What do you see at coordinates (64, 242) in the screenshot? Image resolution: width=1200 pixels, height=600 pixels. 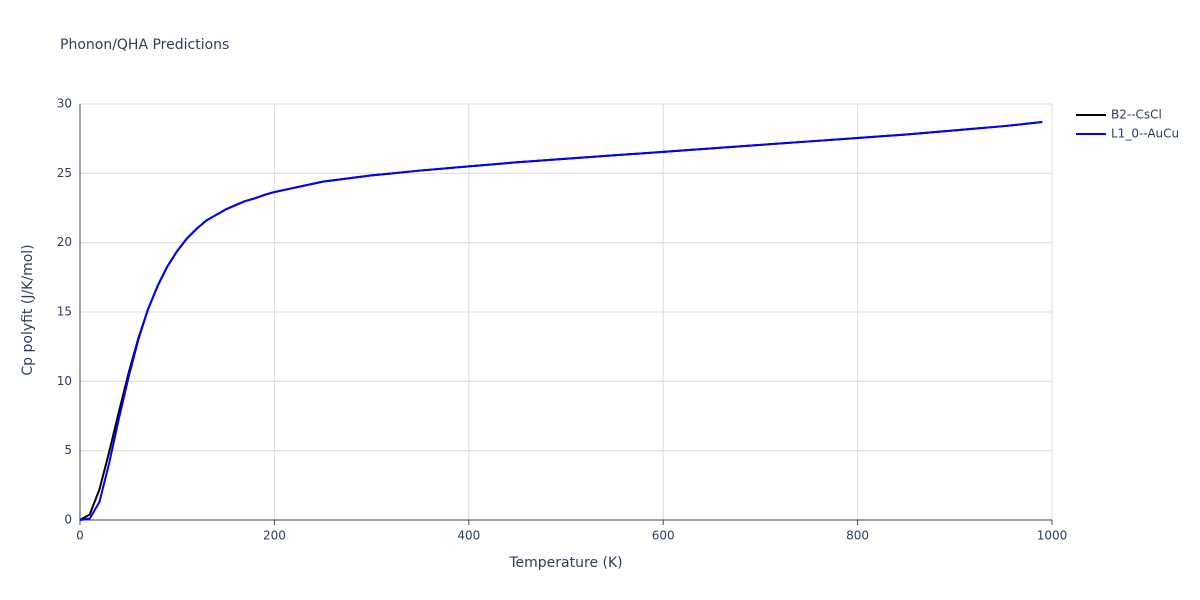 I see `y-tick-label: 20` at bounding box center [64, 242].